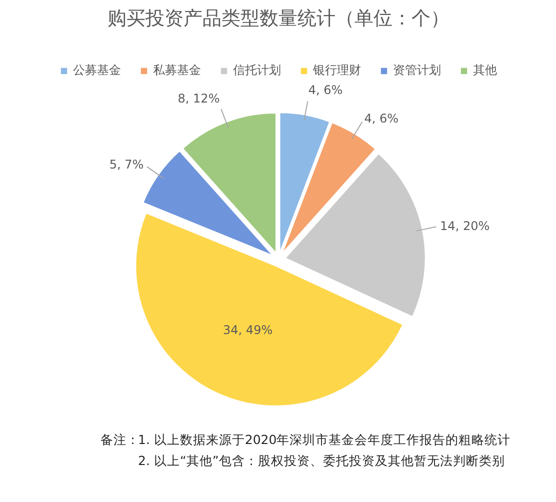 The image size is (556, 502). Describe the element at coordinates (337, 70) in the screenshot. I see `legend-label: 银行理财` at that location.